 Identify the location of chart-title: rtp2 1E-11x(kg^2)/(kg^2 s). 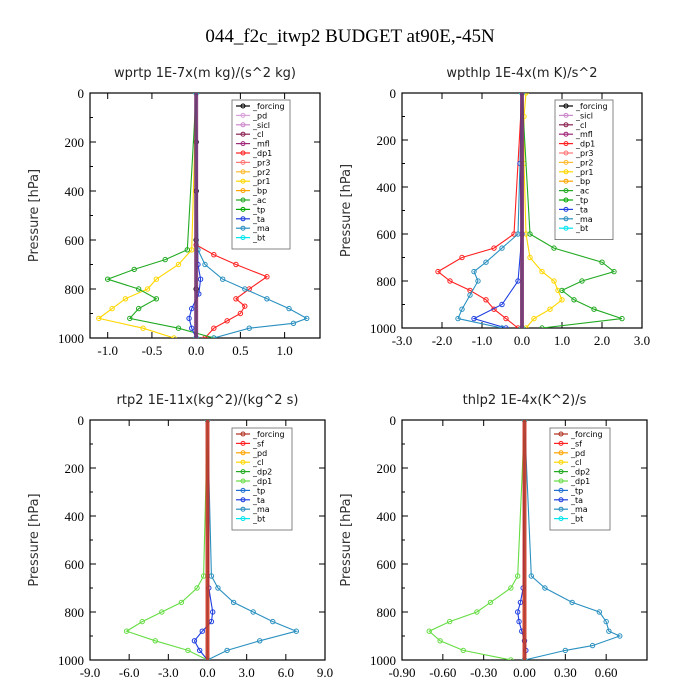
(208, 400).